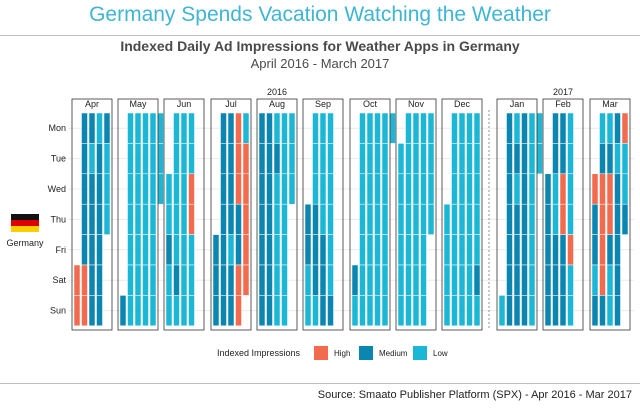  I want to click on legend-label-medium: Medium, so click(393, 353).